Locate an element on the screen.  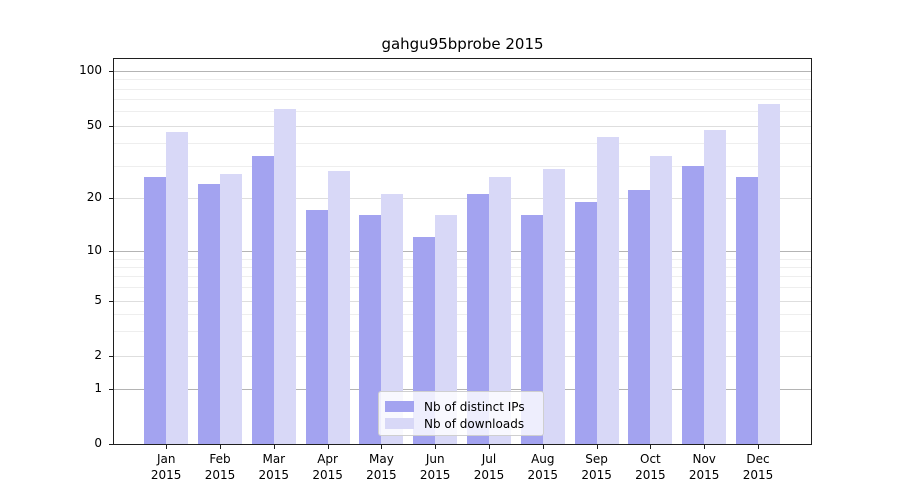
legend: Nb of distinct IPs Nb of downloads is located at coordinates (461, 413).